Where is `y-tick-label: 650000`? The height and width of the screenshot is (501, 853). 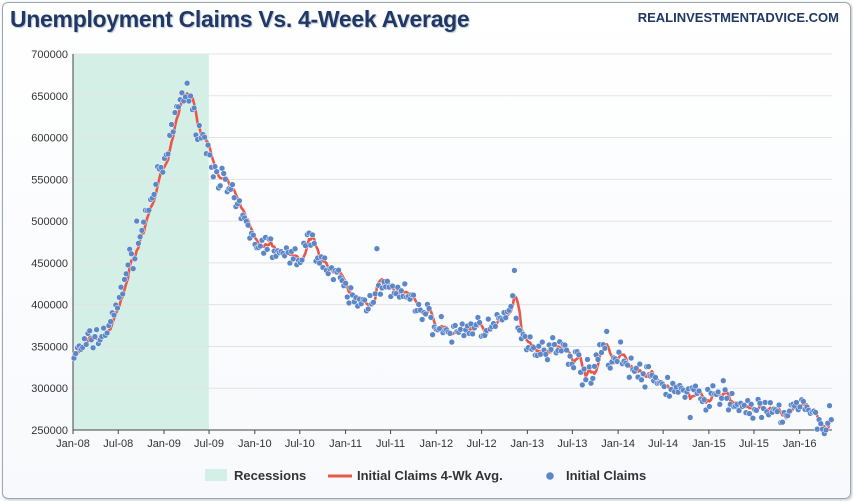 y-tick-label: 650000 is located at coordinates (49, 97).